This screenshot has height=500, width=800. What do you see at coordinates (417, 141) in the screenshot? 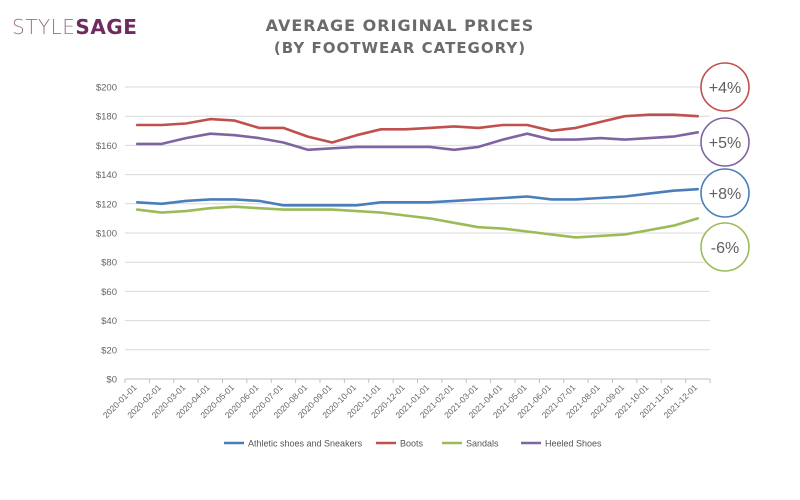
I see `series-line-heeled-shoes` at bounding box center [417, 141].